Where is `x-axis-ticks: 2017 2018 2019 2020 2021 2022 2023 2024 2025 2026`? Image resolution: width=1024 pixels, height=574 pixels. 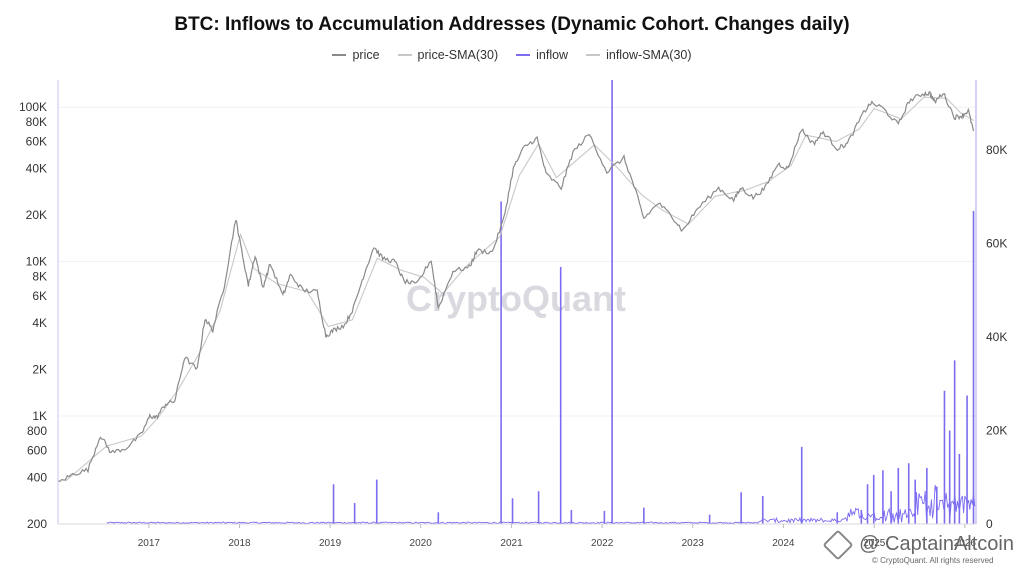
x-axis-ticks: 2017 2018 2019 2020 2021 2022 2023 2024 2025 2026 is located at coordinates (557, 536).